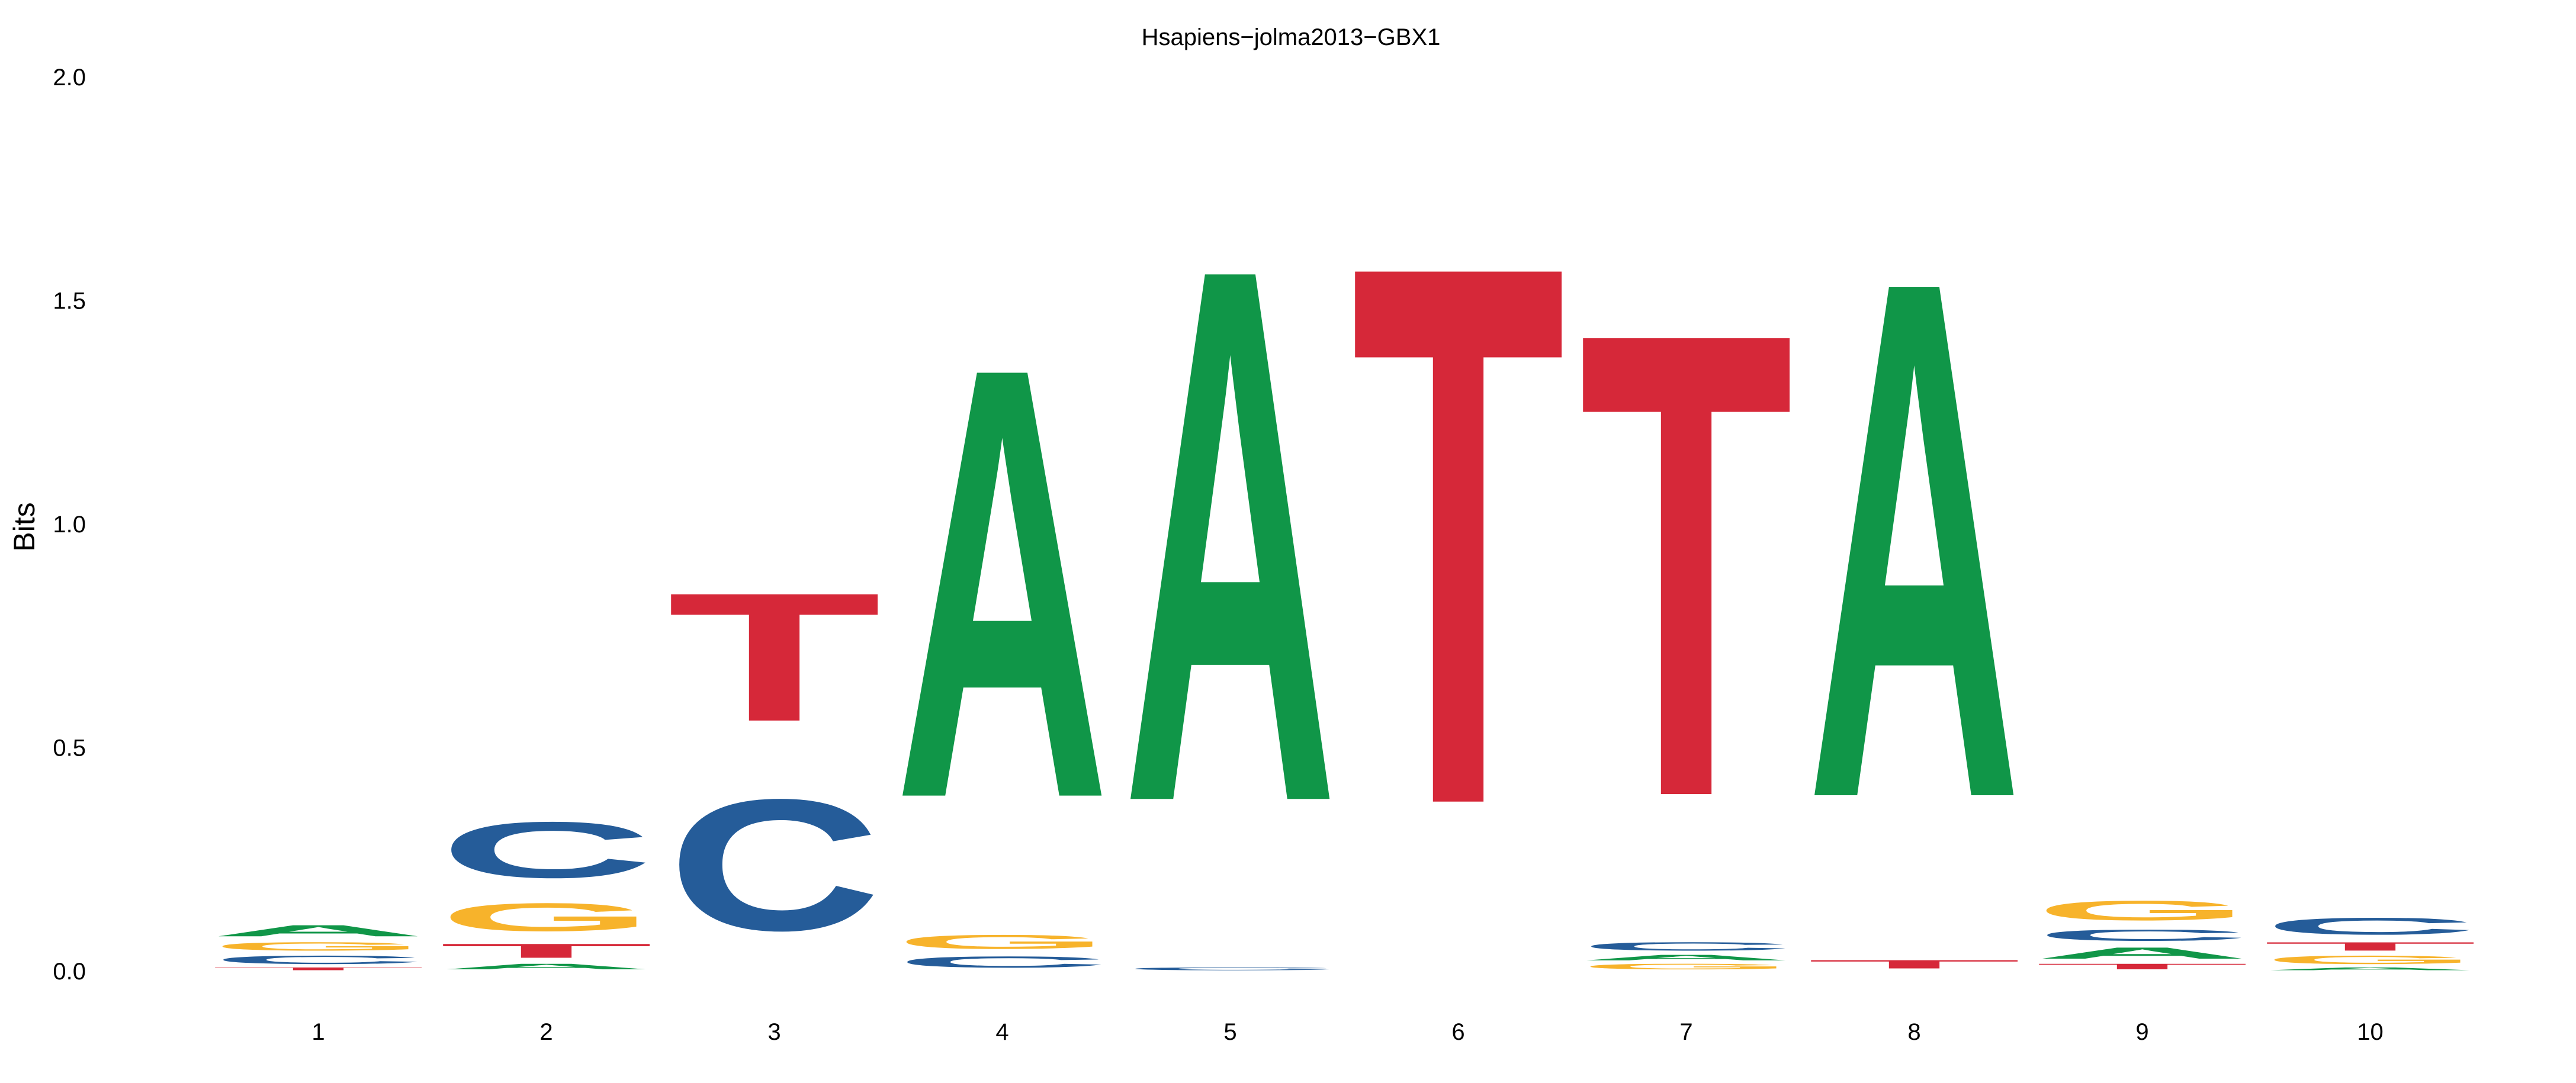  What do you see at coordinates (69, 301) in the screenshot?
I see `y-tick-label: 1.5` at bounding box center [69, 301].